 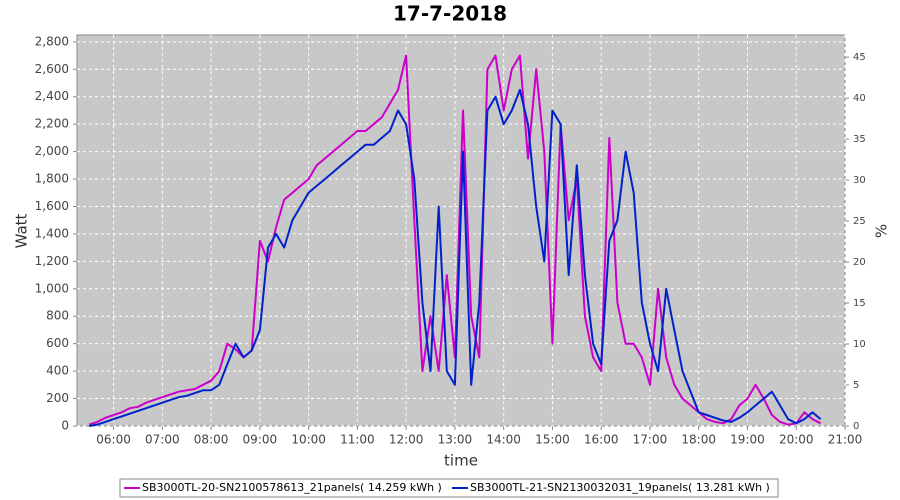 I want to click on x-axis-label: time, so click(x=461, y=461).